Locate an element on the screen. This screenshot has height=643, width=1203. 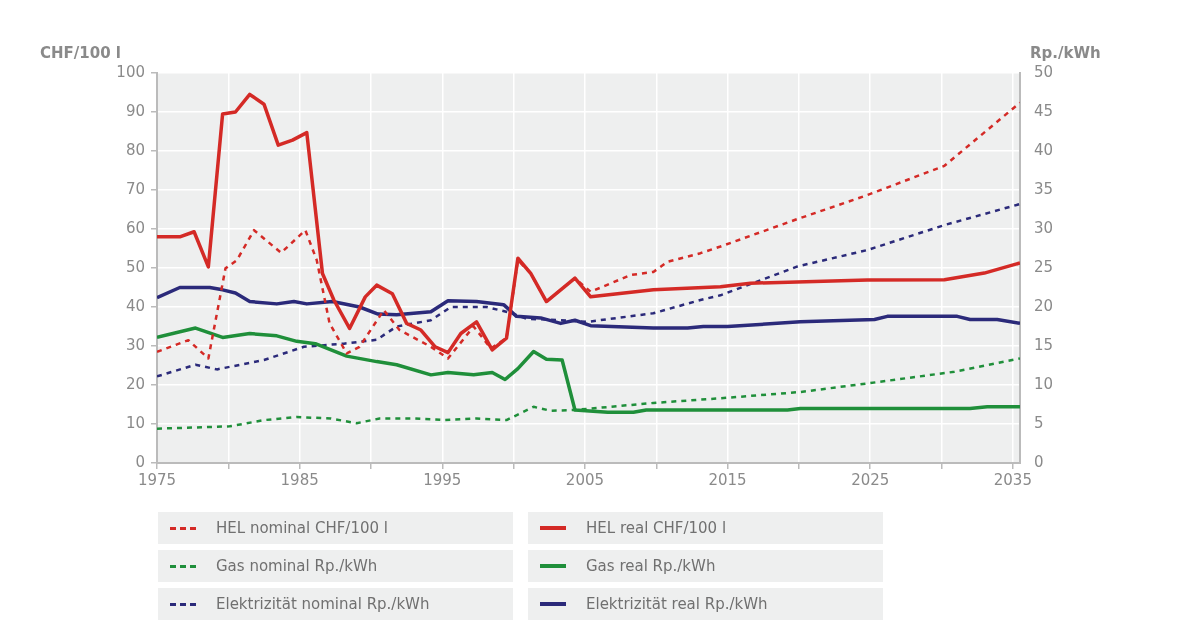
x-tick-label: 2025 is located at coordinates (870, 479).